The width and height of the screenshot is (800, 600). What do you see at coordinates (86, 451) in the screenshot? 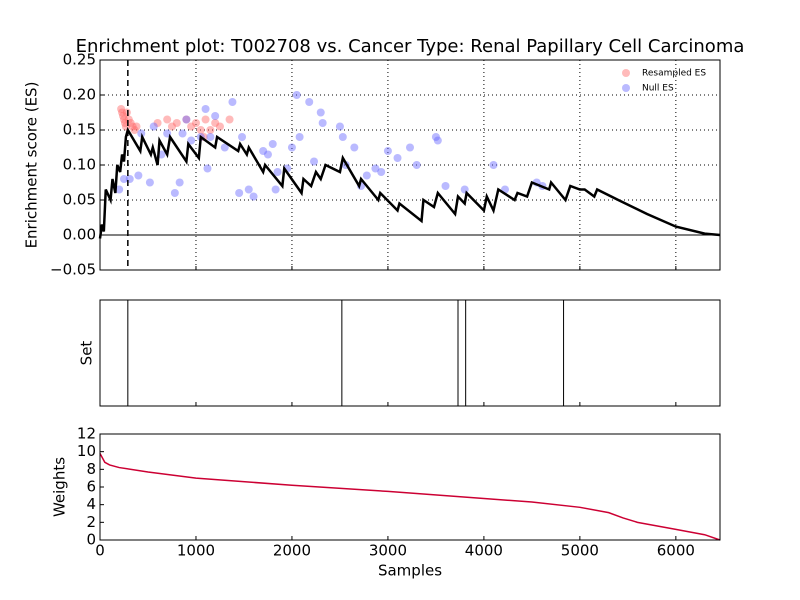
I see `y-tick-label: 10` at bounding box center [86, 451].